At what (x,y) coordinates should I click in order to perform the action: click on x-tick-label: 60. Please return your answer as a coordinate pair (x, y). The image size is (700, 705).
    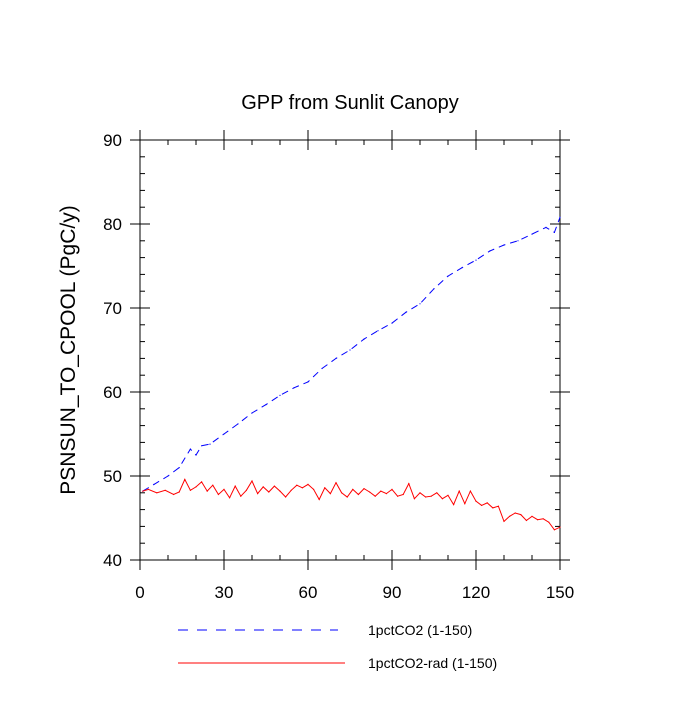
    Looking at the image, I should click on (308, 592).